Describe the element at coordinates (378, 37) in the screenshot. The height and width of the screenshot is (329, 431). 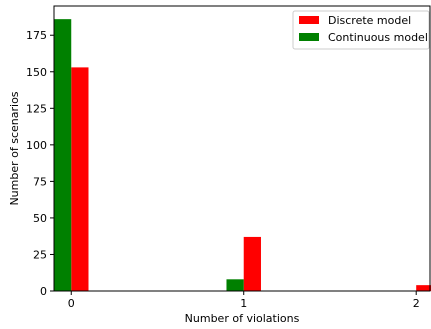
I see `legend-label-continuous: Continuous model` at that location.